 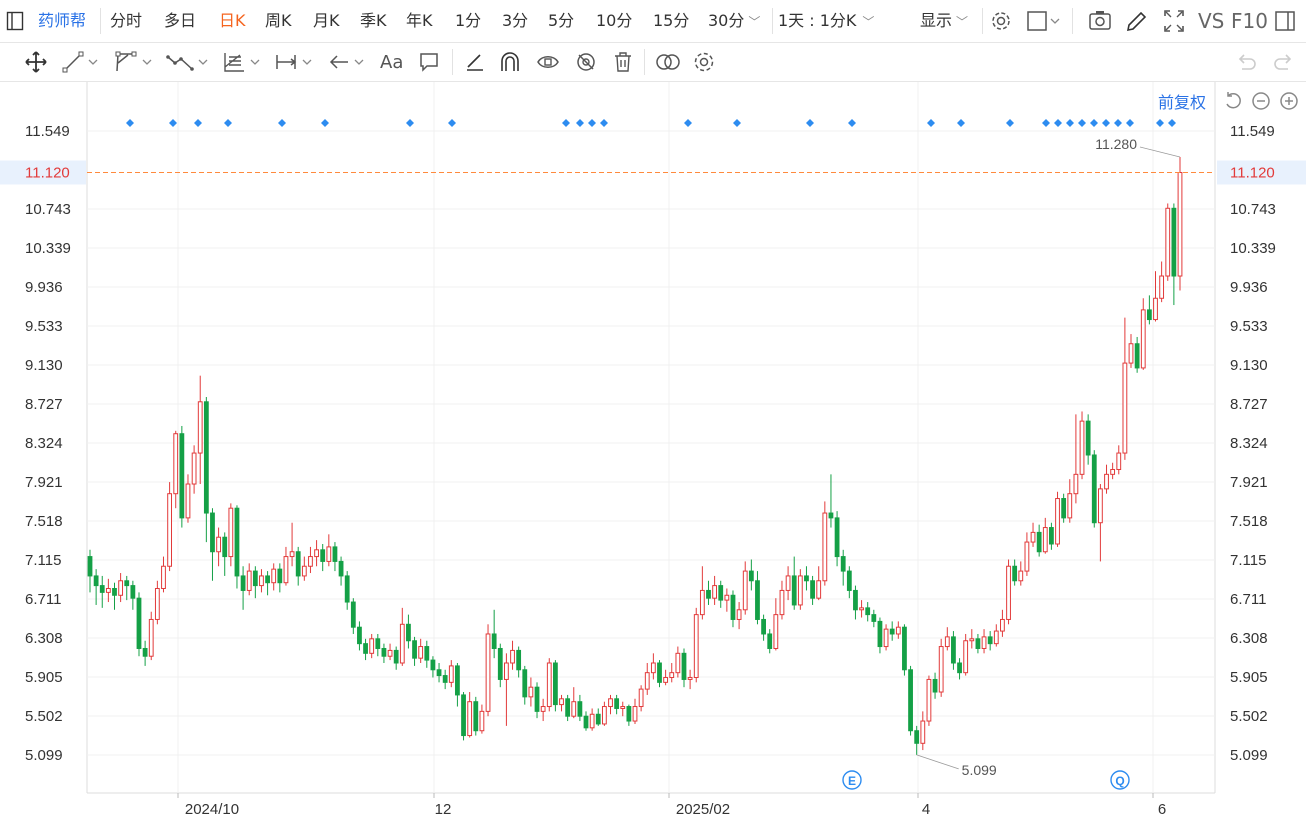 I want to click on price-adjust-select: 前复权, so click(x=1181, y=102).